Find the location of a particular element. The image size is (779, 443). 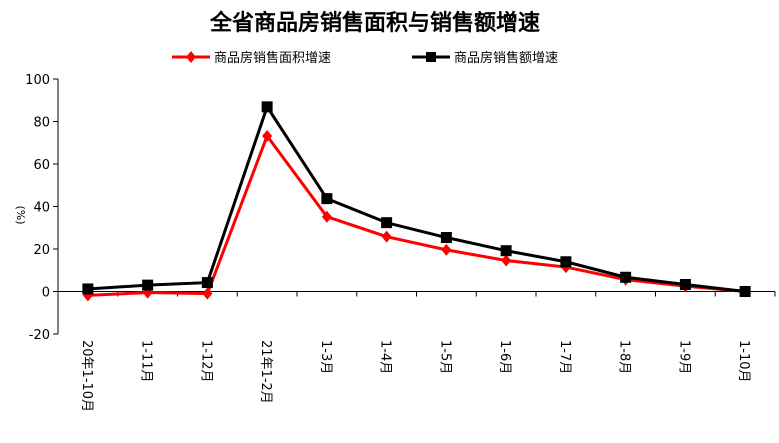

y-tick-label: 40 is located at coordinates (41, 208).